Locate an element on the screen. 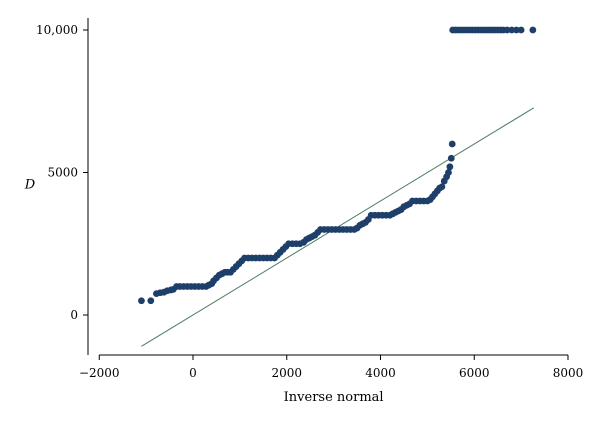 This screenshot has width=600, height=421. x-tick-label: −2000 is located at coordinates (99, 373).